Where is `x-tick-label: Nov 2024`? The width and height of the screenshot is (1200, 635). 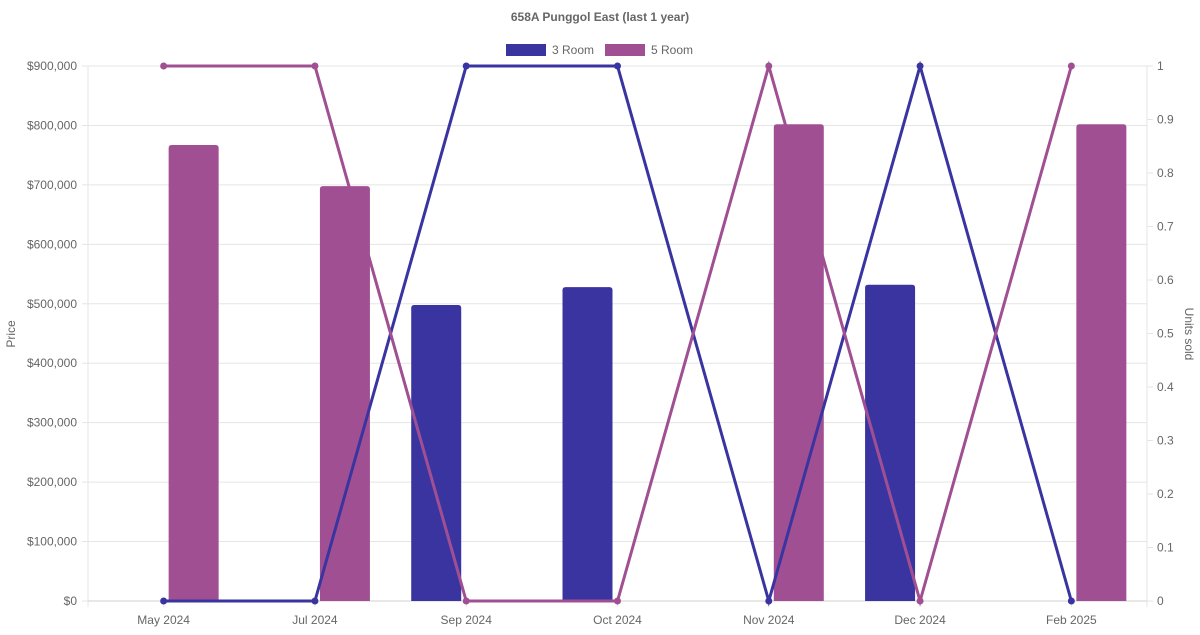 x-tick-label: Nov 2024 is located at coordinates (769, 620).